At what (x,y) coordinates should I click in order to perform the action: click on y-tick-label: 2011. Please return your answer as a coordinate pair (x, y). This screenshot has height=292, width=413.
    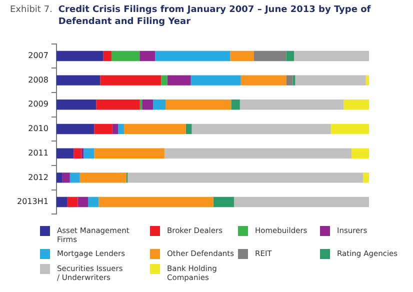
    Looking at the image, I should click on (38, 153).